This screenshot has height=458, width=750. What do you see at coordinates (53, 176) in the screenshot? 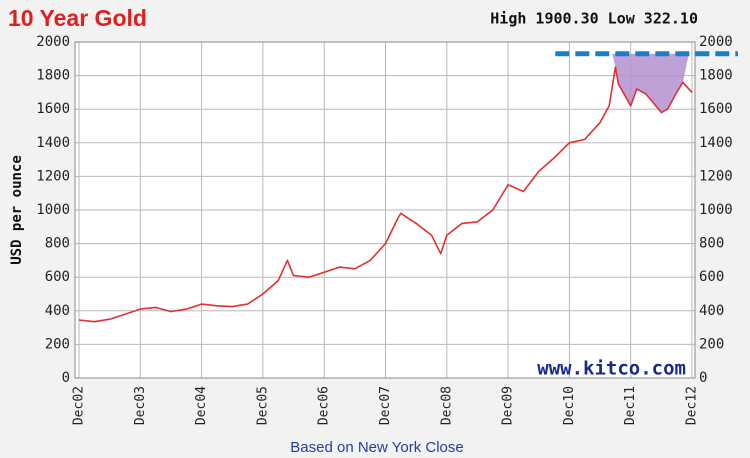
I see `y-tick-label: 1200` at bounding box center [53, 176].